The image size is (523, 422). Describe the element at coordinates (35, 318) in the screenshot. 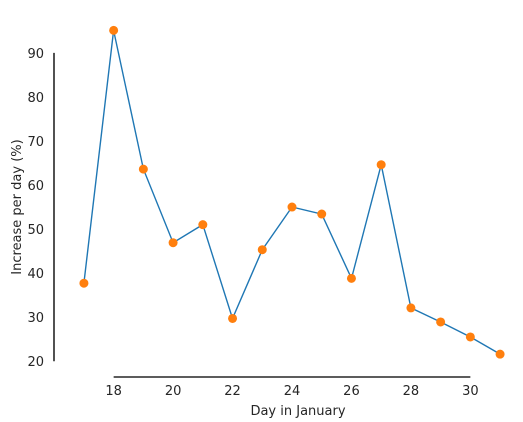

I see `y-tick-label: 30` at that location.